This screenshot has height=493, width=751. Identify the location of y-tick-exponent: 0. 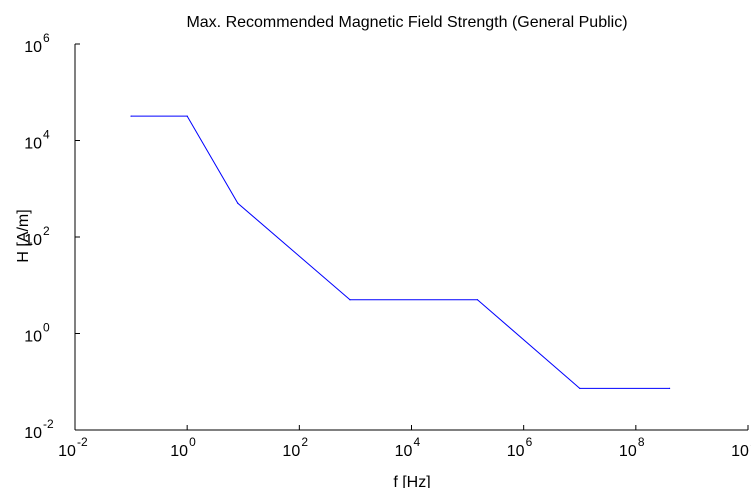
(46, 328).